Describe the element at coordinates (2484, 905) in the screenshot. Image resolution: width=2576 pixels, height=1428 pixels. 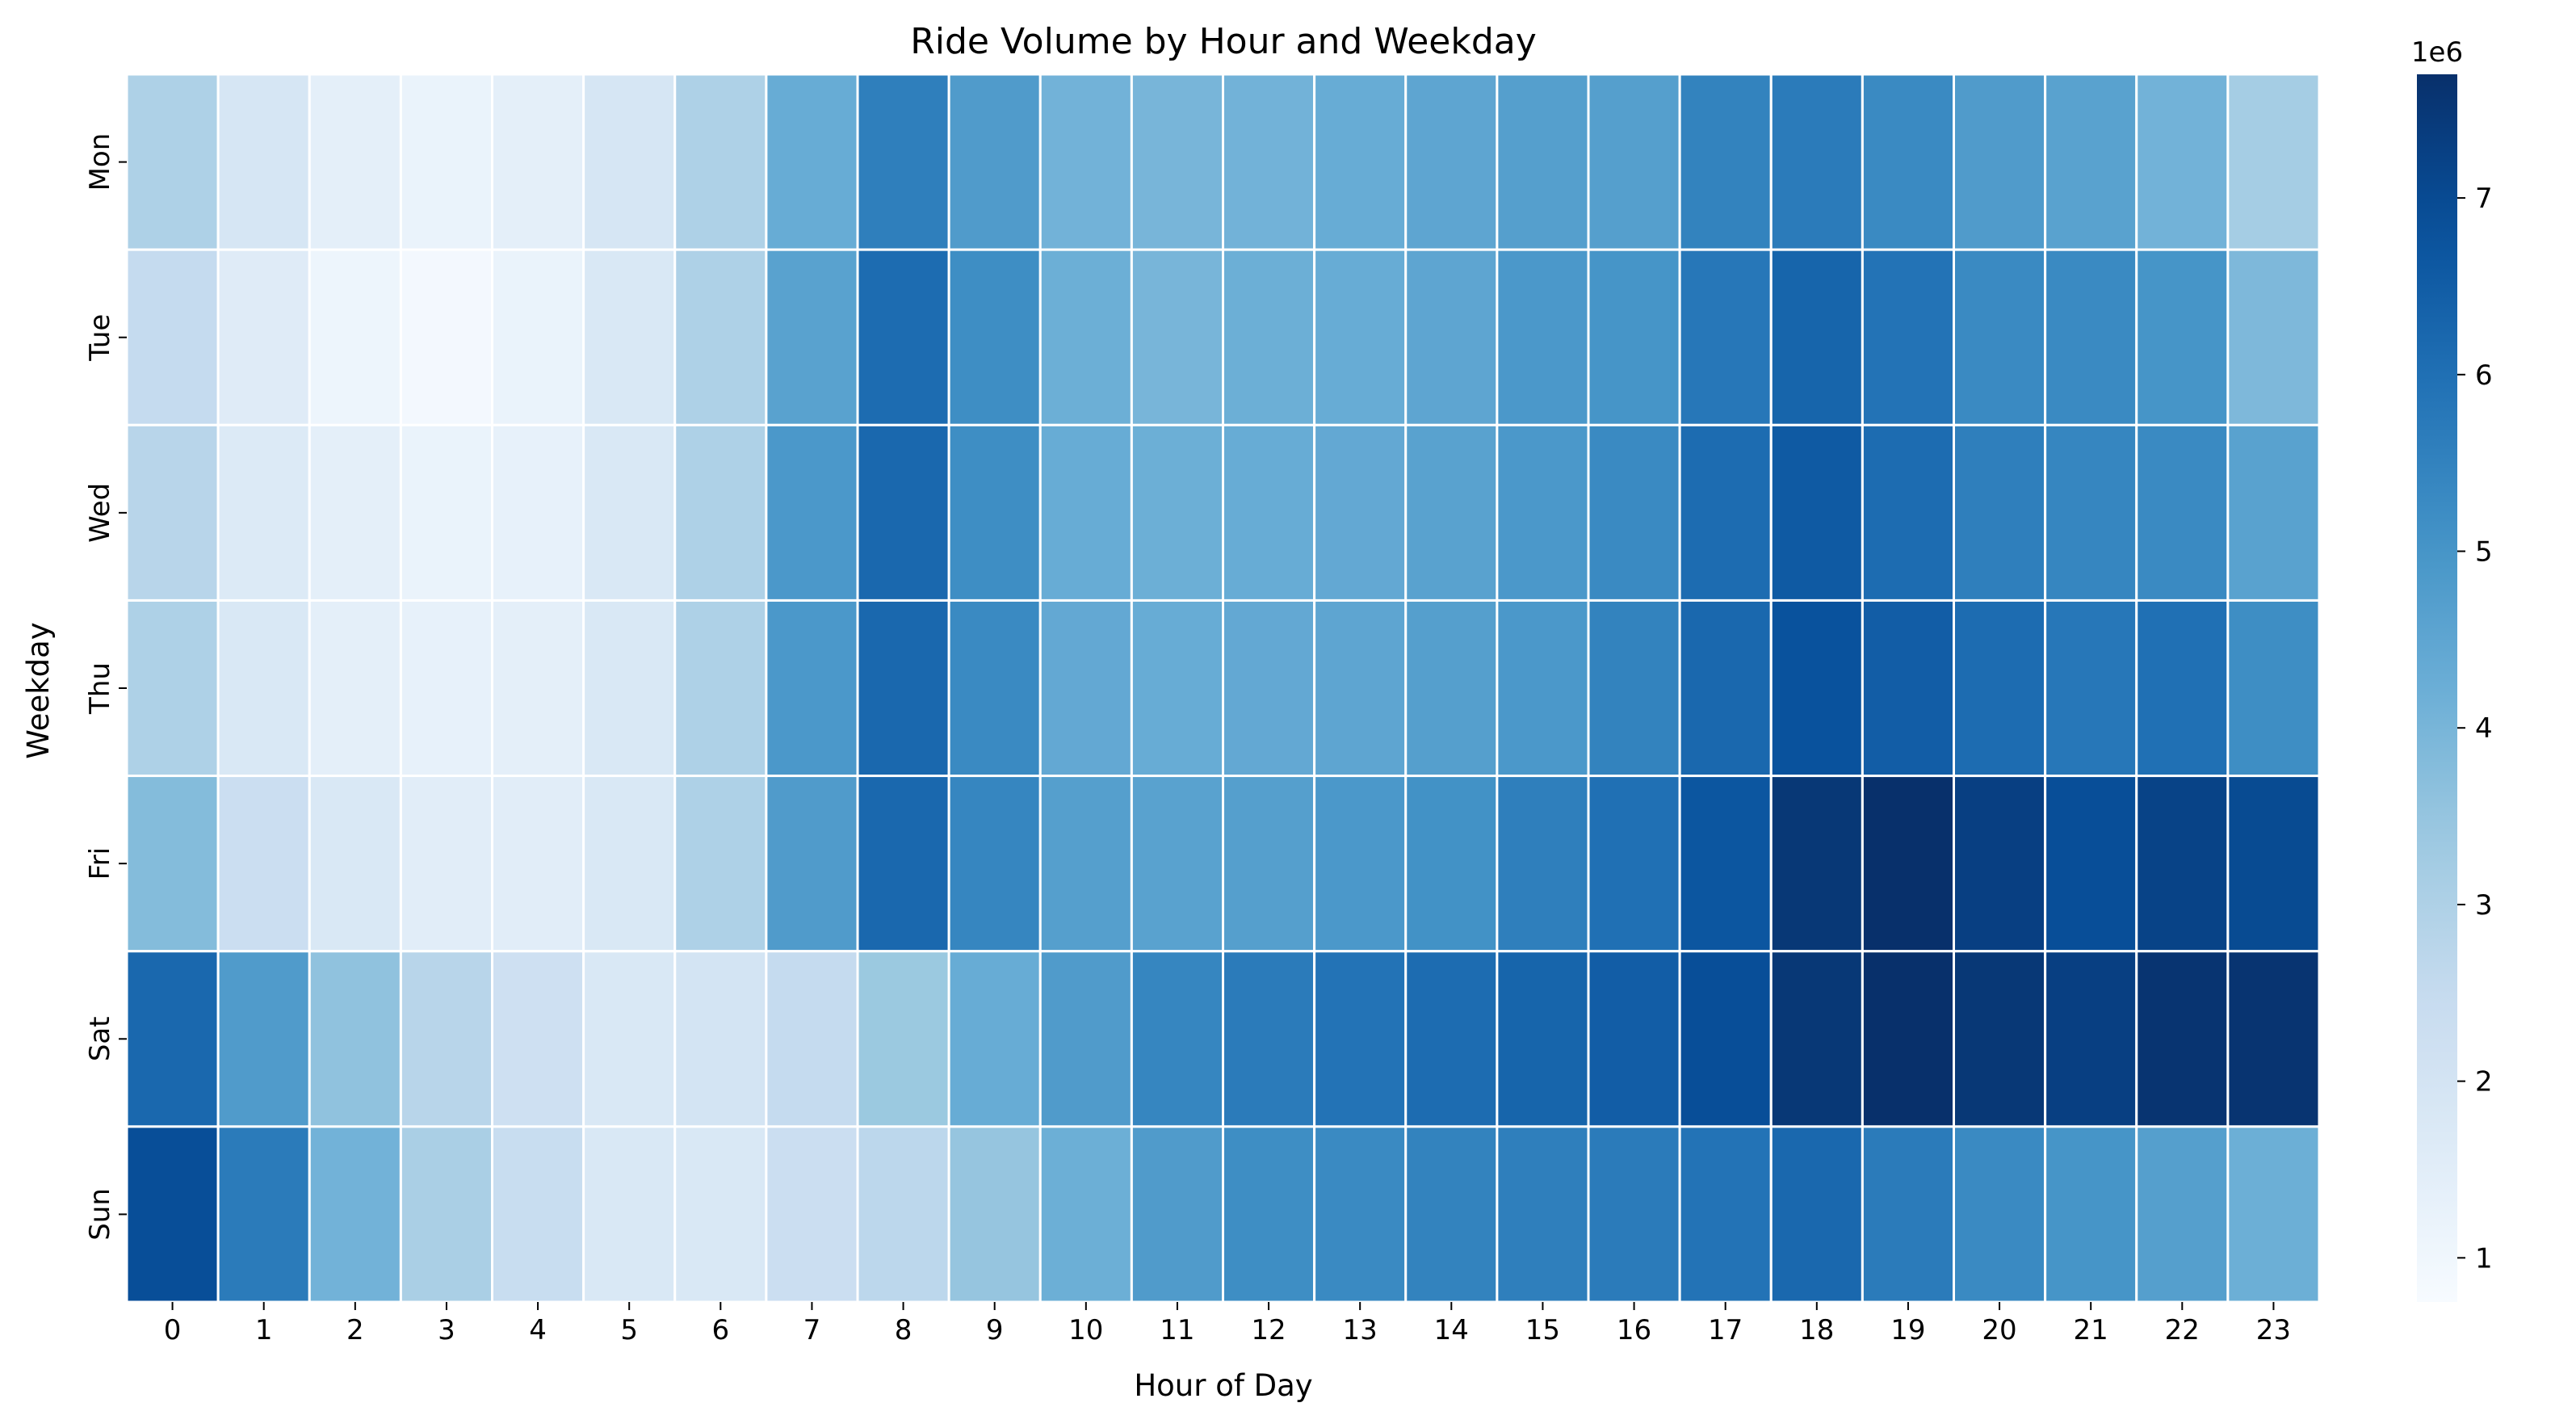
I see `colorbar-tick-label: 3` at that location.